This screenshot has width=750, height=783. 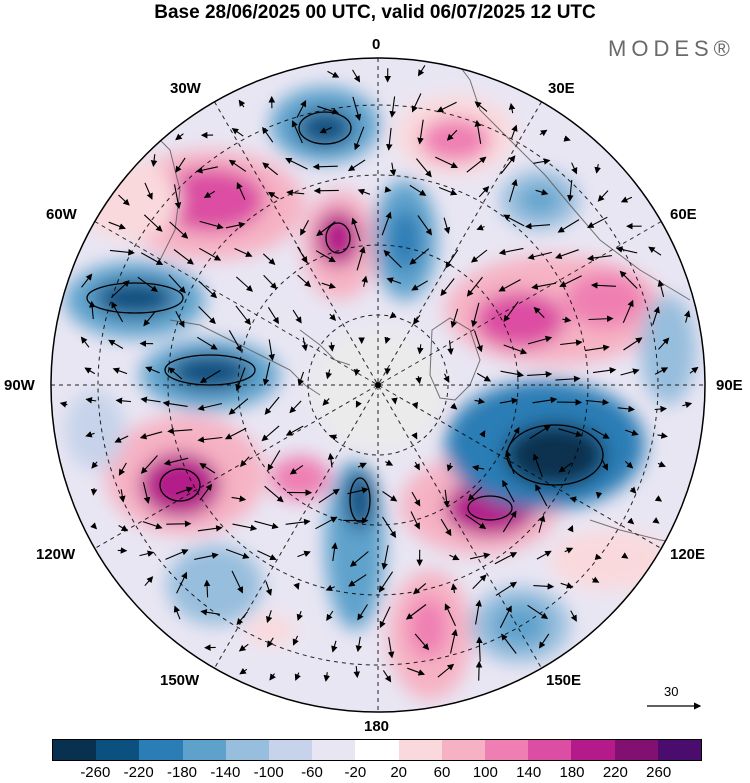 What do you see at coordinates (683, 214) in the screenshot?
I see `lon-label-60e: 60E` at bounding box center [683, 214].